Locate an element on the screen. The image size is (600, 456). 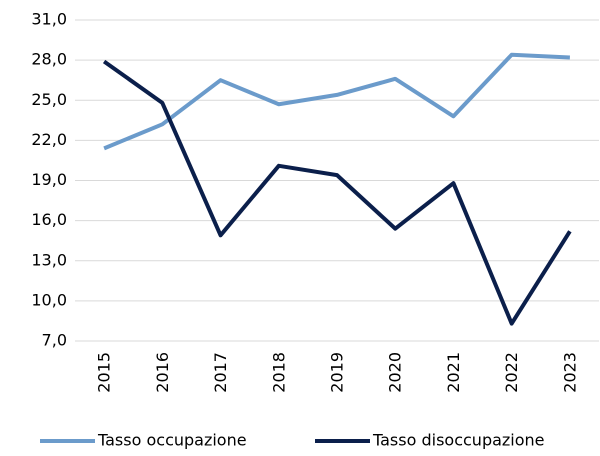
y-tick-label: 25,0 is located at coordinates (49, 99).